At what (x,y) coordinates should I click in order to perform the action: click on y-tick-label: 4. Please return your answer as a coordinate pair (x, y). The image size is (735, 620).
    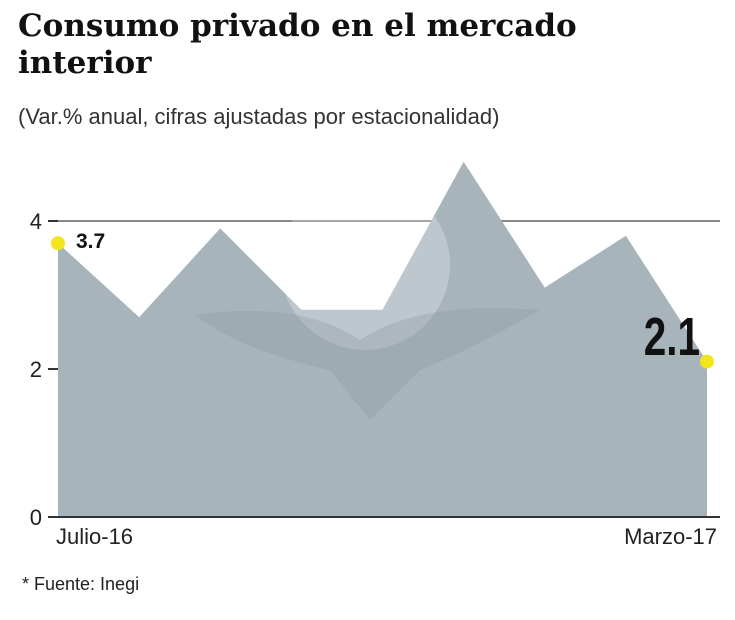
    Looking at the image, I should click on (36, 221).